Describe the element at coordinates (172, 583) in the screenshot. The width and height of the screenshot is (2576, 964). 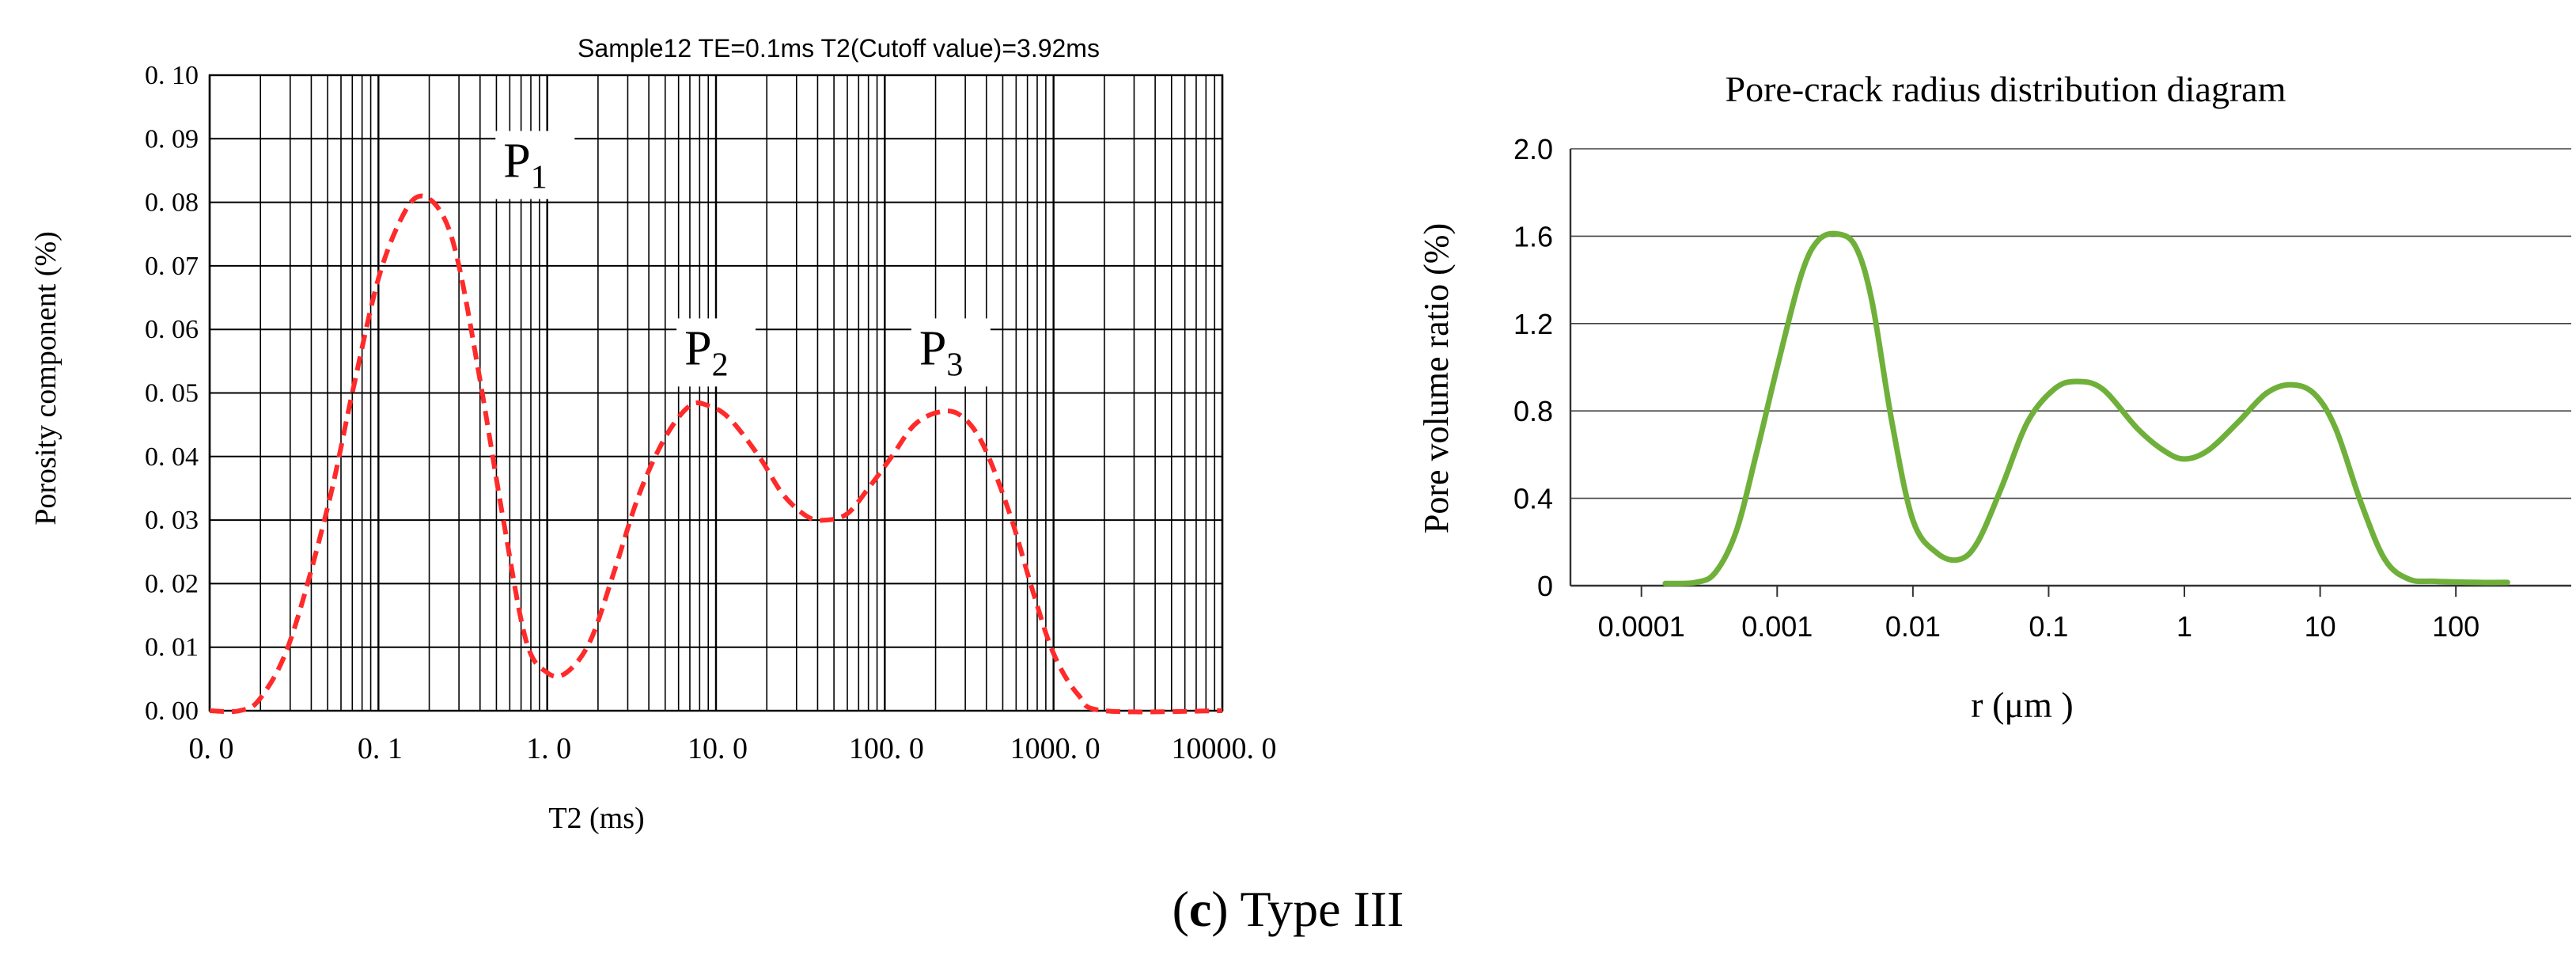
I see `left-y-tick-label: 0. 02` at that location.